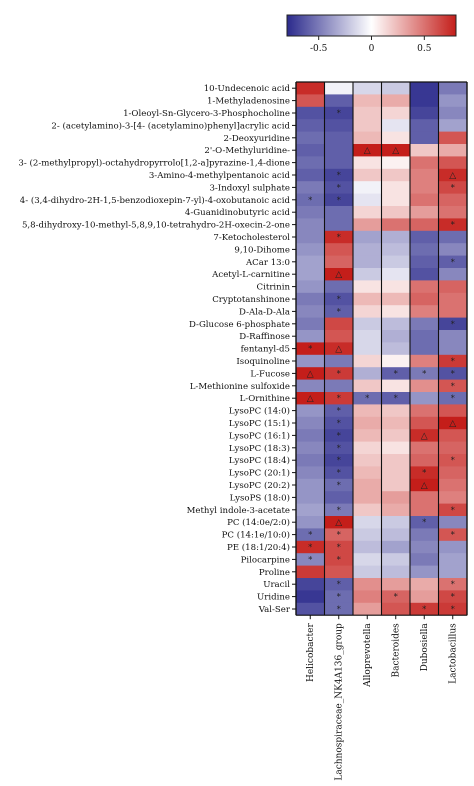 The image size is (474, 786). Describe the element at coordinates (267, 263) in the screenshot. I see `row-label: ACar 13:0` at that location.